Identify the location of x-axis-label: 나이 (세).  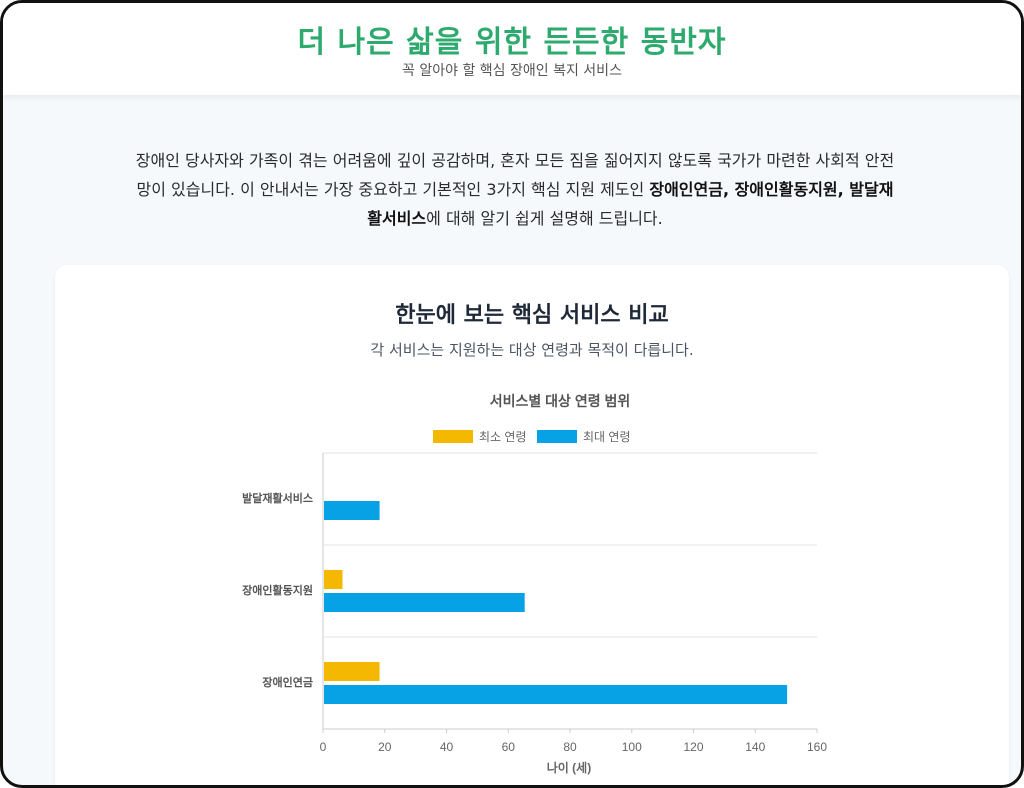
(569, 767).